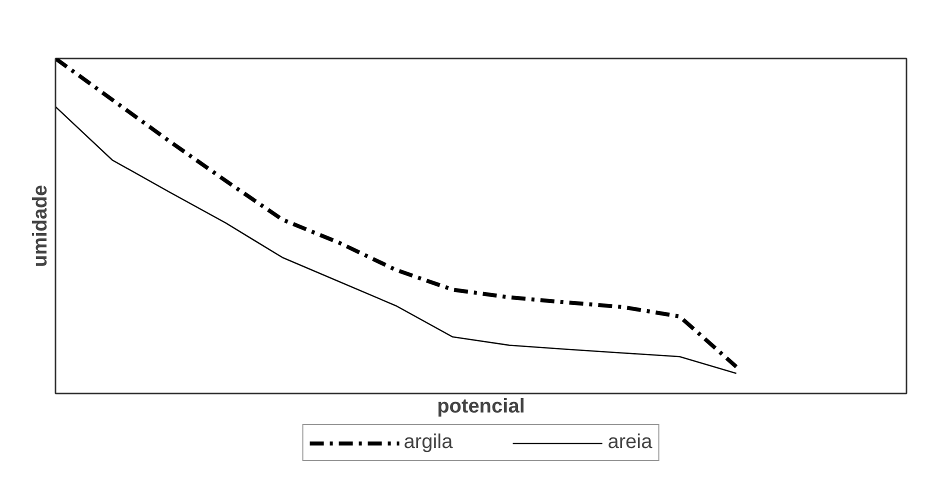 This screenshot has height=490, width=931. Describe the element at coordinates (428, 442) in the screenshot. I see `legend-label: argila` at that location.